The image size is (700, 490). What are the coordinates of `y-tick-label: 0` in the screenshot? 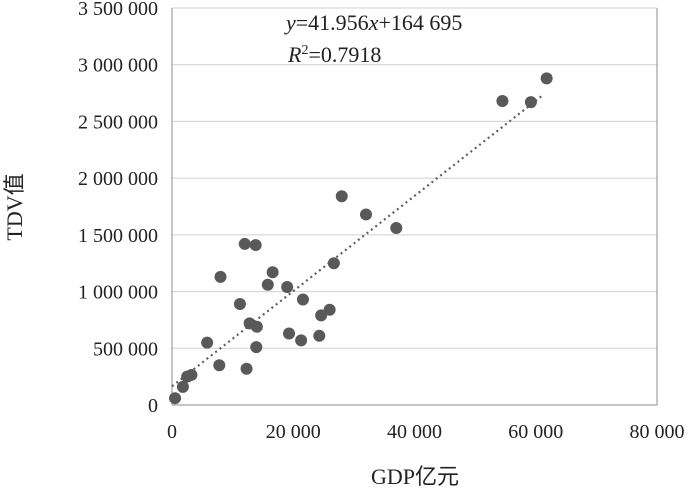 It's located at (153, 406).